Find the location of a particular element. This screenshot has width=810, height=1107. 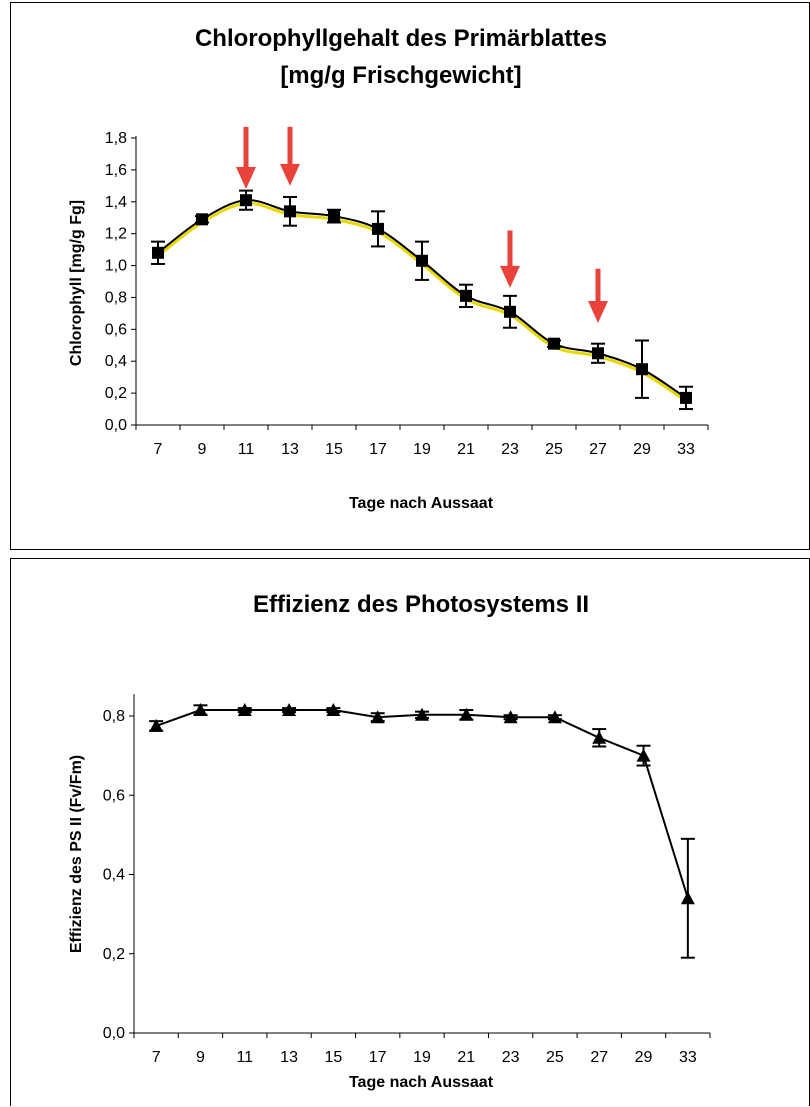

chart-title: Effizienz des Photosystems II is located at coordinates (421, 604).